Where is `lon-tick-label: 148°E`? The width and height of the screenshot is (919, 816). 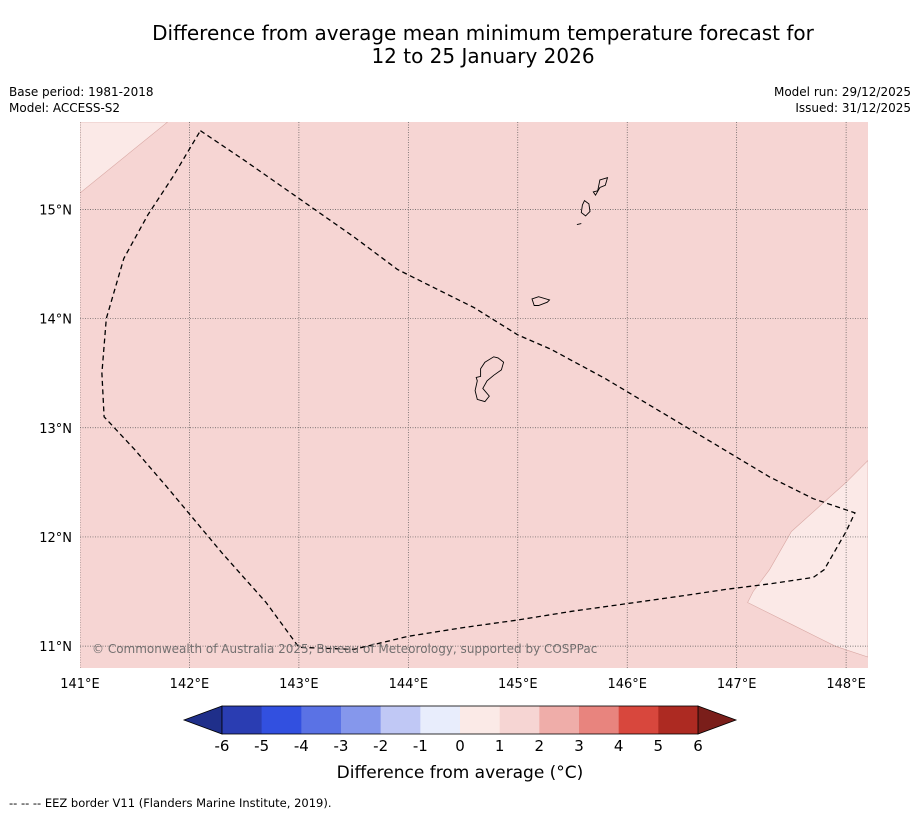
lon-tick-label: 148°E is located at coordinates (846, 684).